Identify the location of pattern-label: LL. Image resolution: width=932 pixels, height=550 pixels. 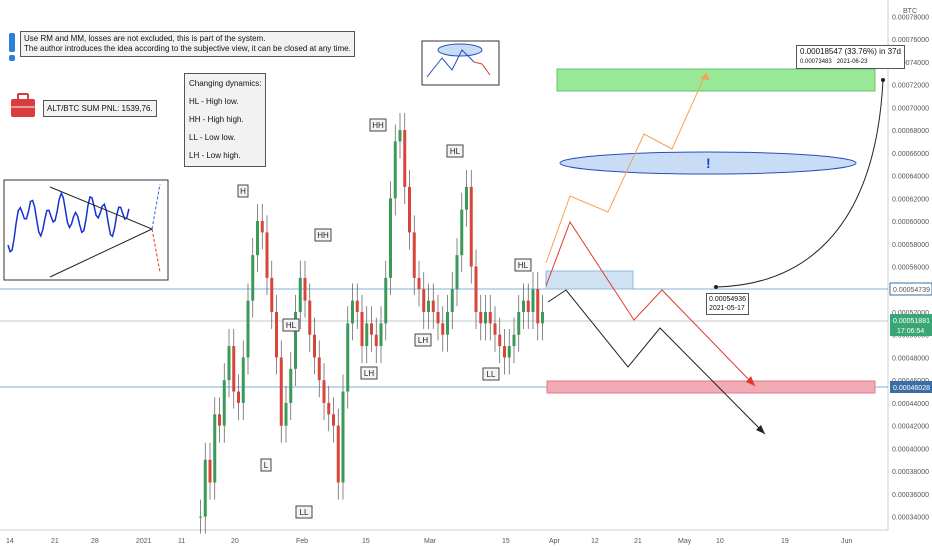
(491, 374).